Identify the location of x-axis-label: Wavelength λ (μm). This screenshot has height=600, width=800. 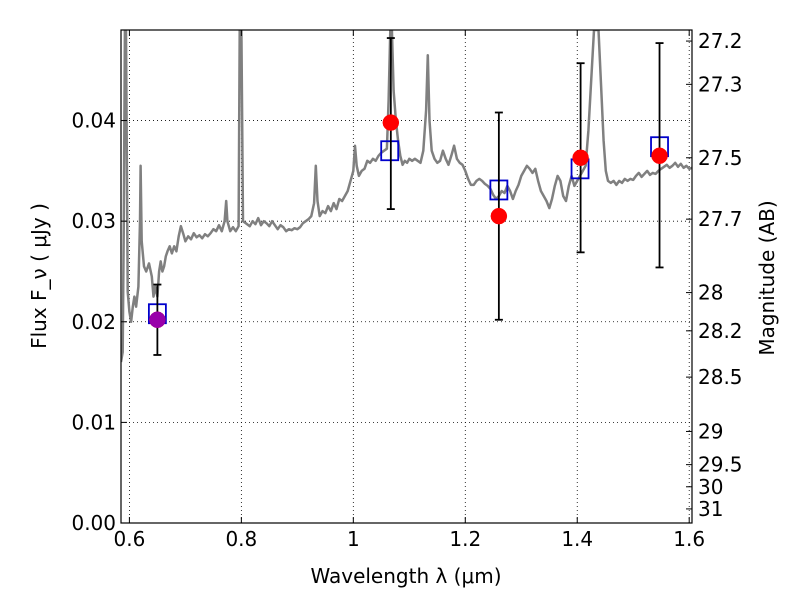
(405, 576).